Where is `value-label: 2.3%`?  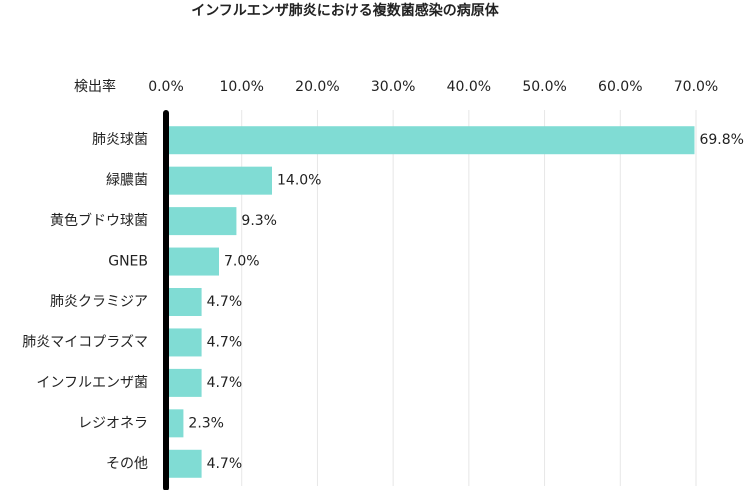 value-label: 2.3% is located at coordinates (206, 423).